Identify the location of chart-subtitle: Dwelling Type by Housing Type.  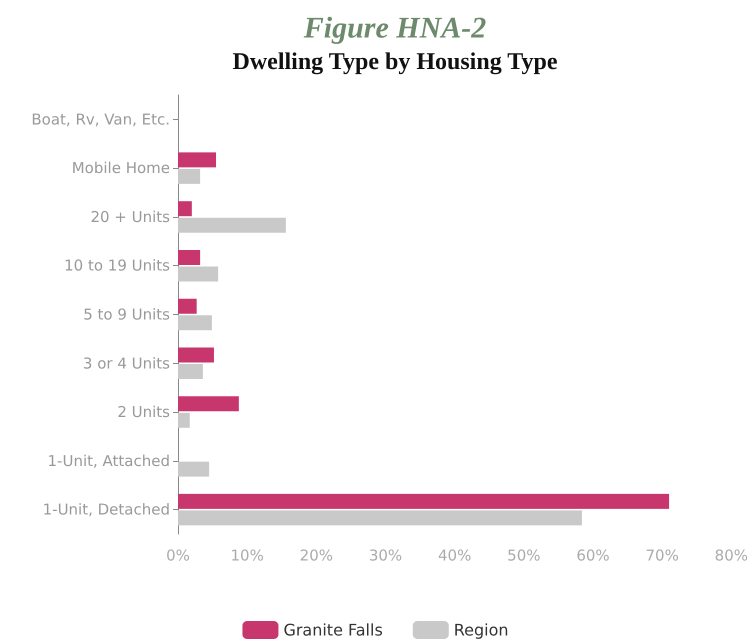
(395, 62).